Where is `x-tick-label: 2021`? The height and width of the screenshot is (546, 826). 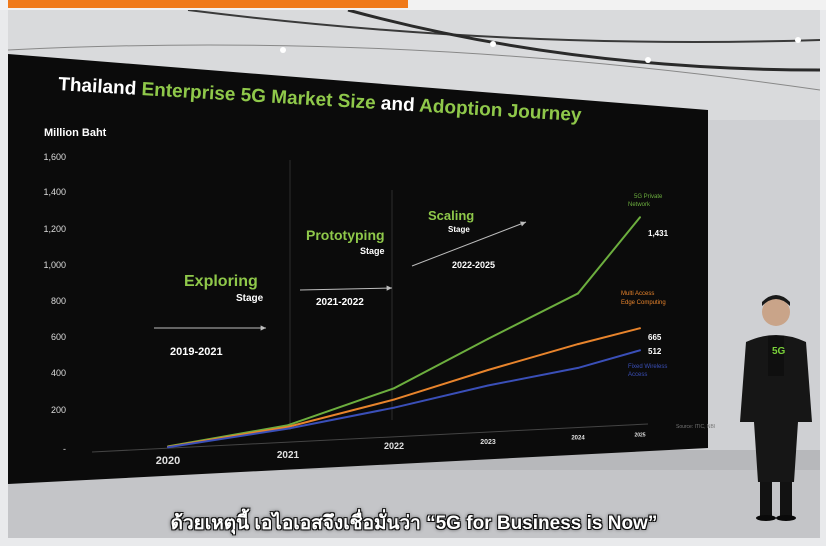 x-tick-label: 2021 is located at coordinates (288, 455).